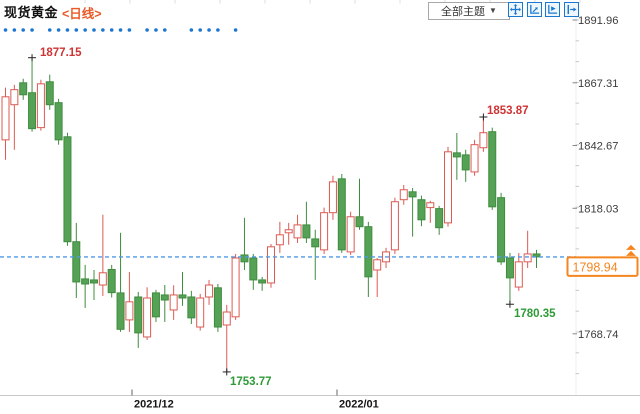 The image size is (640, 414). I want to click on y-axis-label: 1818.03, so click(598, 209).